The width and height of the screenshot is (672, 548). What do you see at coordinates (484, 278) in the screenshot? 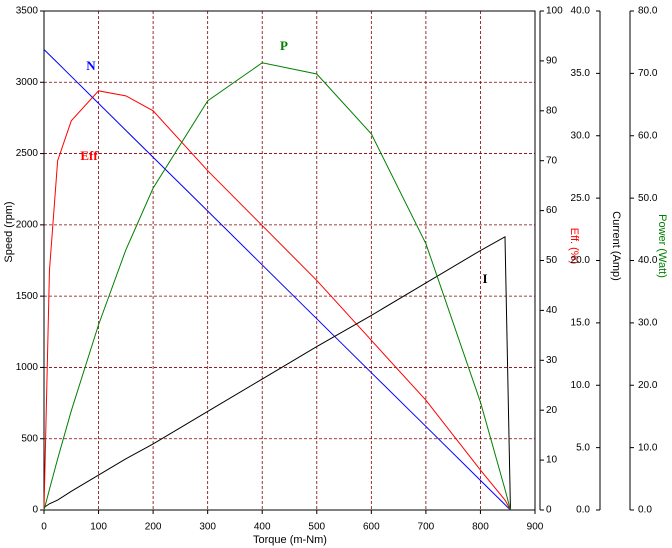
I see `series-name: I` at bounding box center [484, 278].